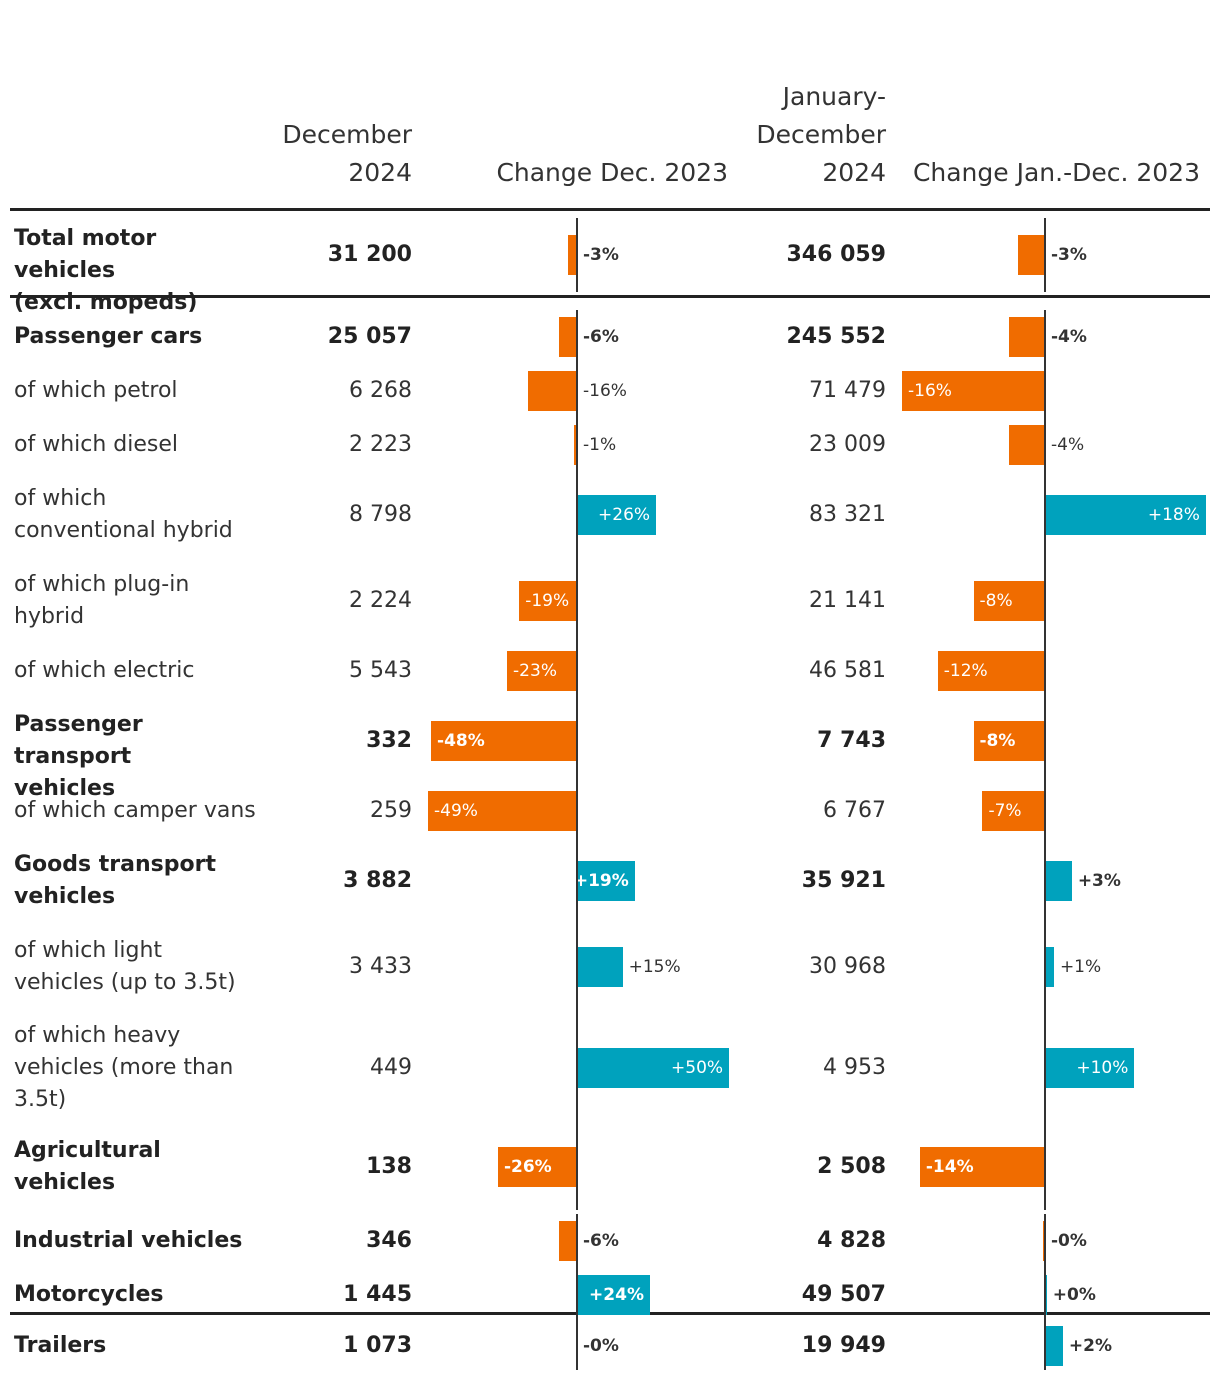 Image resolution: width=1220 pixels, height=1378 pixels. Describe the element at coordinates (1080, 967) in the screenshot. I see `change-jan-label: +1%` at that location.